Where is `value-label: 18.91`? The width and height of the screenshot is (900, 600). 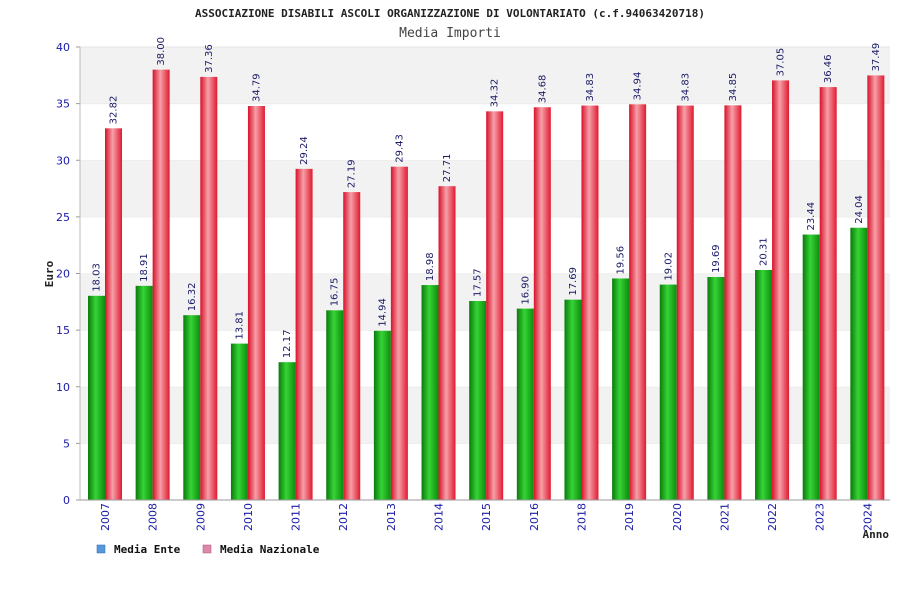
value-label: 18.91 is located at coordinates (144, 267).